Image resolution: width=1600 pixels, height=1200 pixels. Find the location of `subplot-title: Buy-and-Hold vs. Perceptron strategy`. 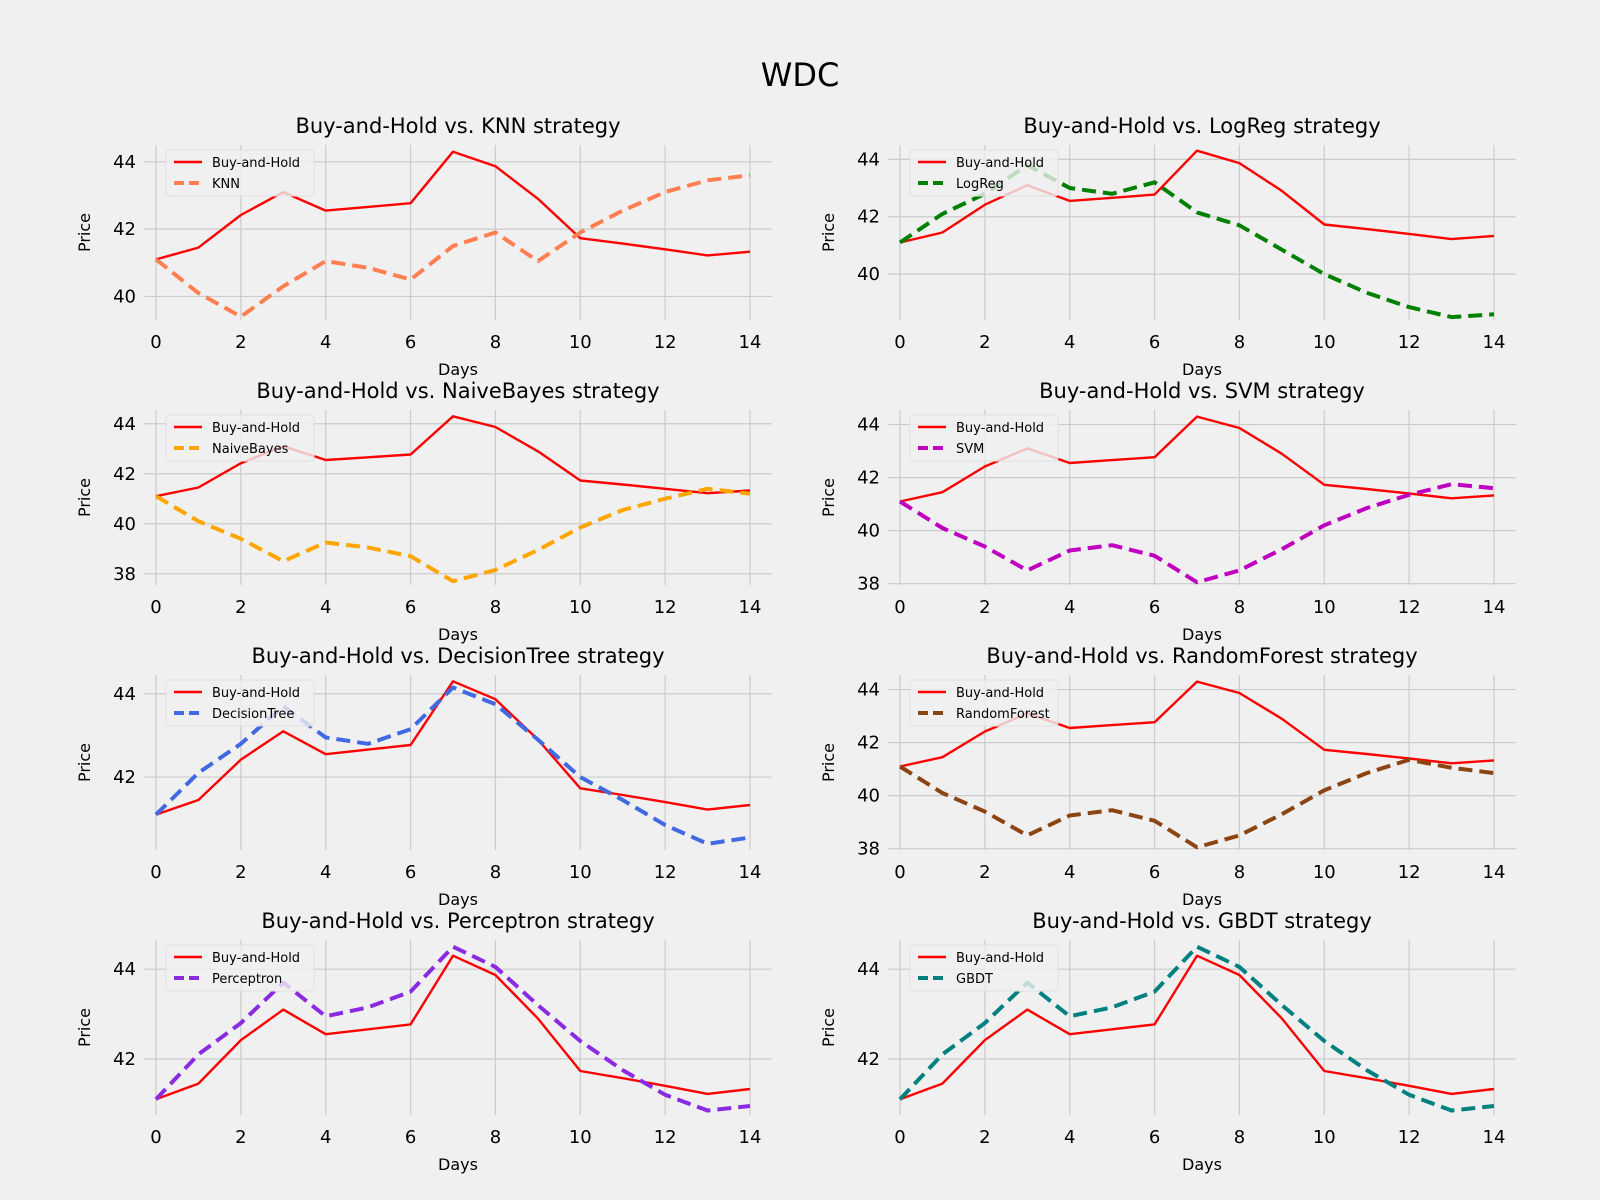

subplot-title: Buy-and-Hold vs. Perceptron strategy is located at coordinates (457, 921).